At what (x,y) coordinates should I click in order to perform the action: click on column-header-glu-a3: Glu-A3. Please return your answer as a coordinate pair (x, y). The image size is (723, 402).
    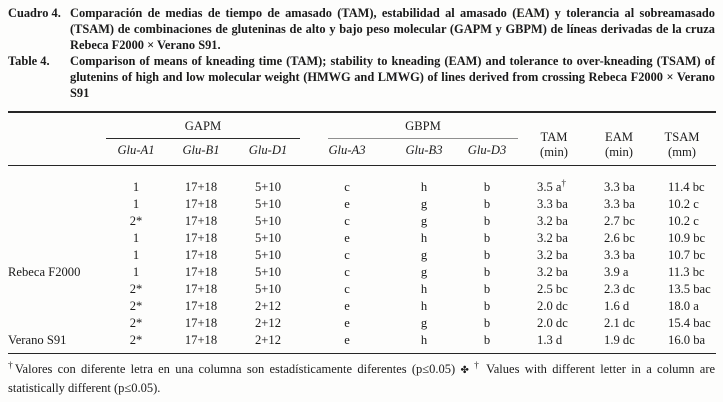
    Looking at the image, I should click on (347, 152).